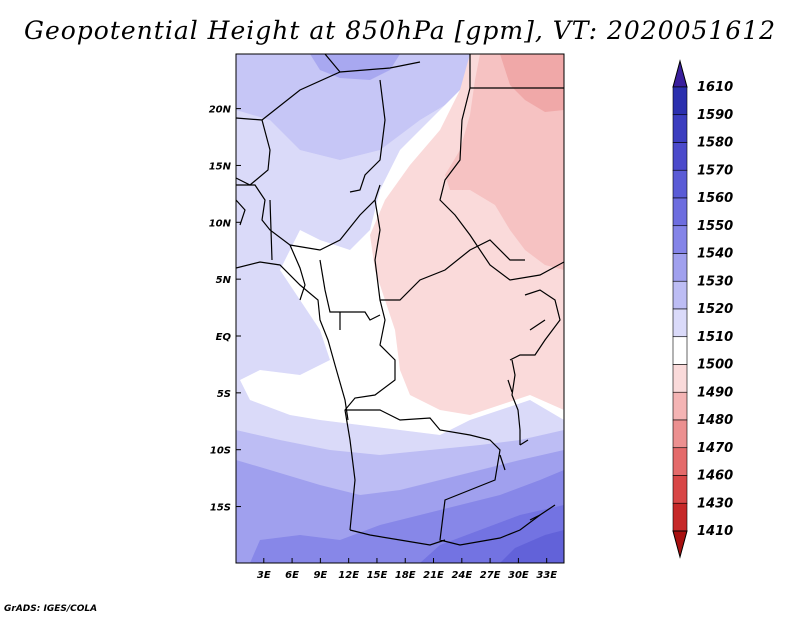 The height and width of the screenshot is (618, 800). What do you see at coordinates (353, 107) in the screenshot?
I see `field-1530-north` at bounding box center [353, 107].